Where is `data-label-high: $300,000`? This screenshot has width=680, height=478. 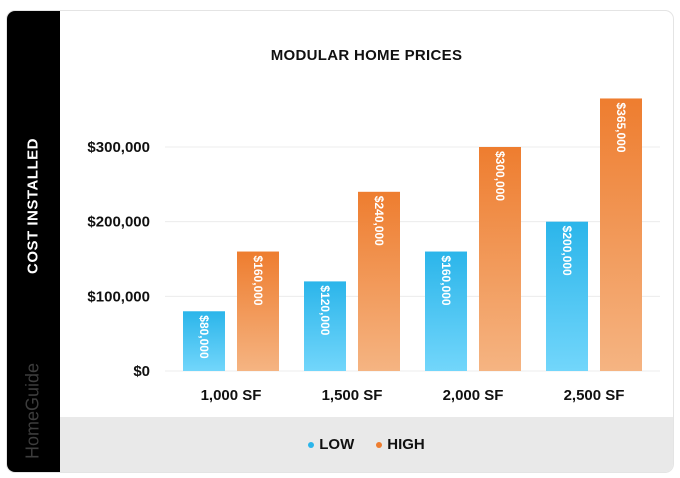
data-label-high: $300,000 is located at coordinates (500, 176).